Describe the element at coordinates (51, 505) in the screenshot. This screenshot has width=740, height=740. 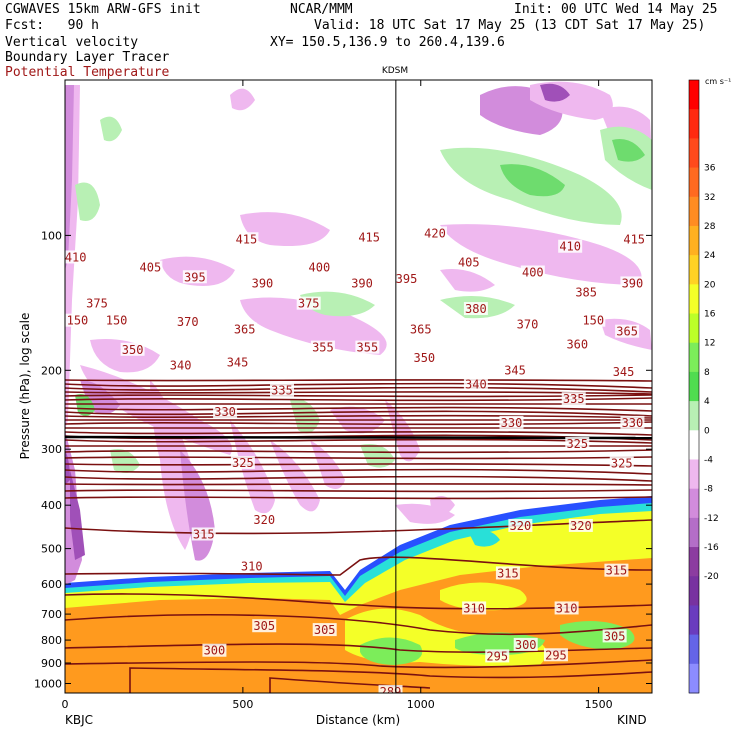
I see `y-tick-label: 400` at that location.